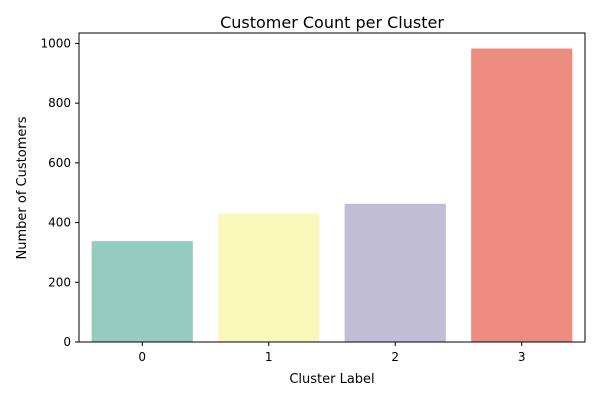 The image size is (600, 400). What do you see at coordinates (59, 103) in the screenshot?
I see `y-tick-label: 800` at bounding box center [59, 103].